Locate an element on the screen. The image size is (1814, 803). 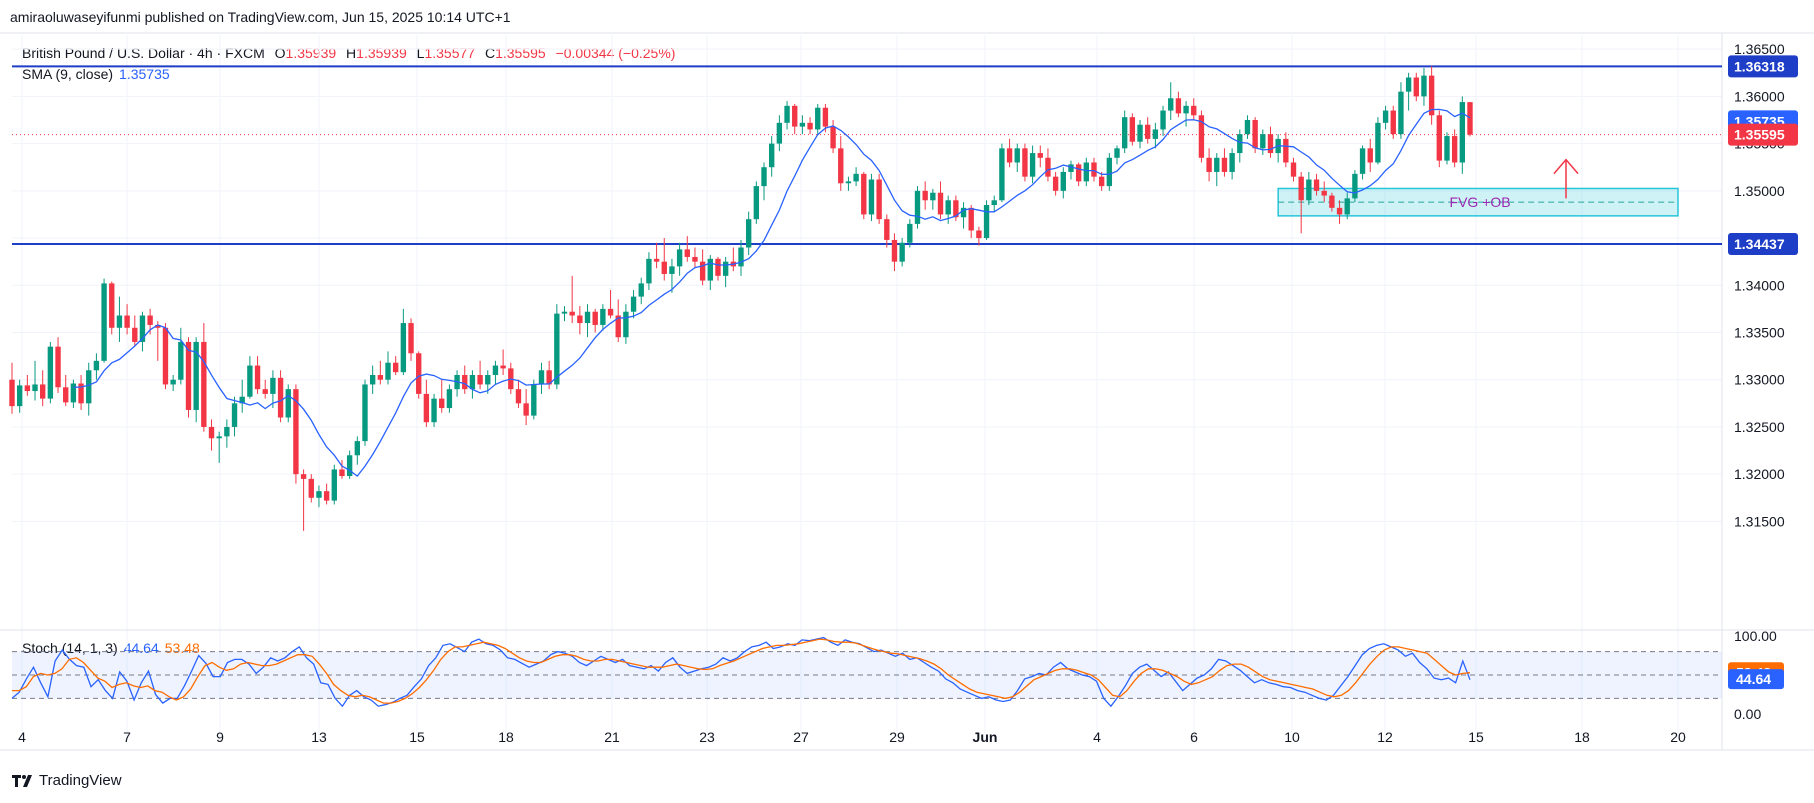
sma-label: SMA (9, close) is located at coordinates (68, 74).